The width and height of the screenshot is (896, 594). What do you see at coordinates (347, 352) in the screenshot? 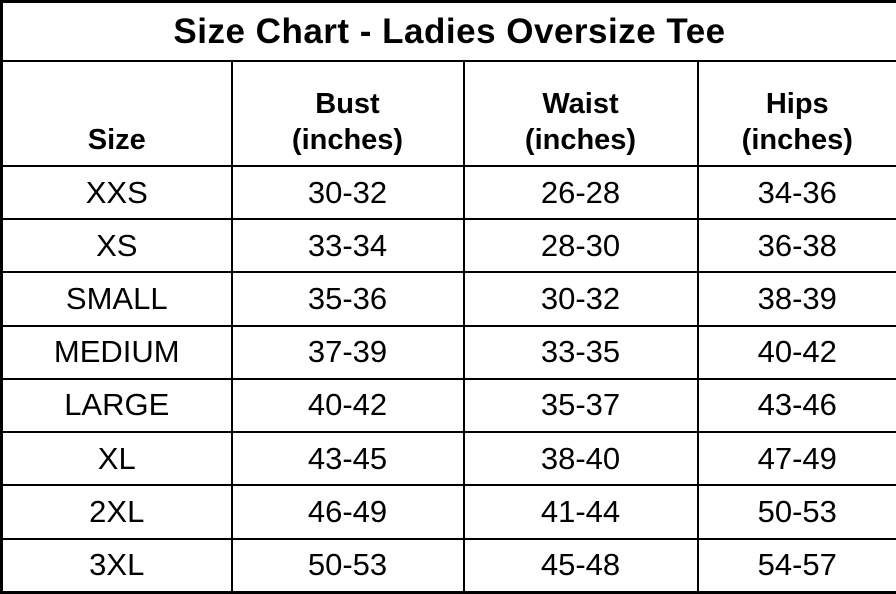
I see `cell-bust: 37-39` at bounding box center [347, 352].